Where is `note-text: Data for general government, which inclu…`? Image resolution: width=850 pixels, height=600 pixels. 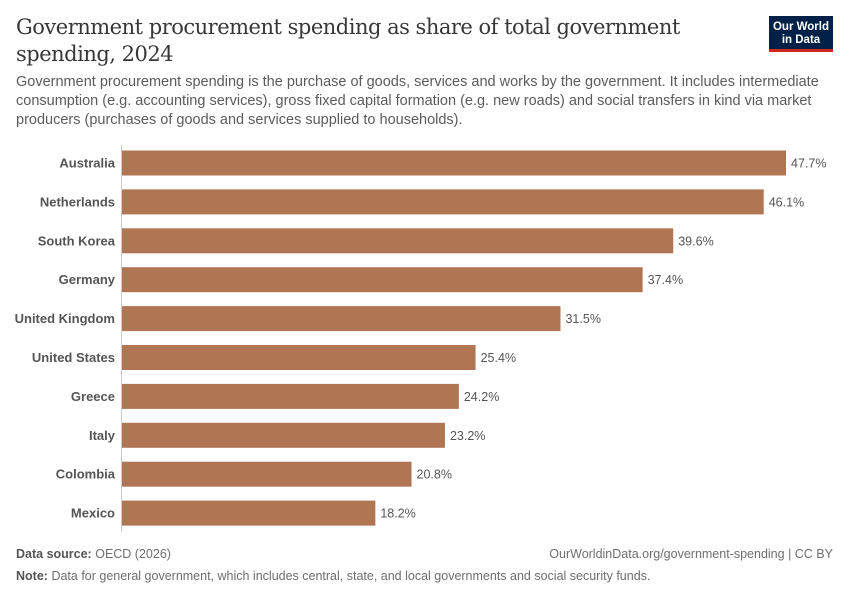
note-text: Data for general government, which inclu… is located at coordinates (351, 576).